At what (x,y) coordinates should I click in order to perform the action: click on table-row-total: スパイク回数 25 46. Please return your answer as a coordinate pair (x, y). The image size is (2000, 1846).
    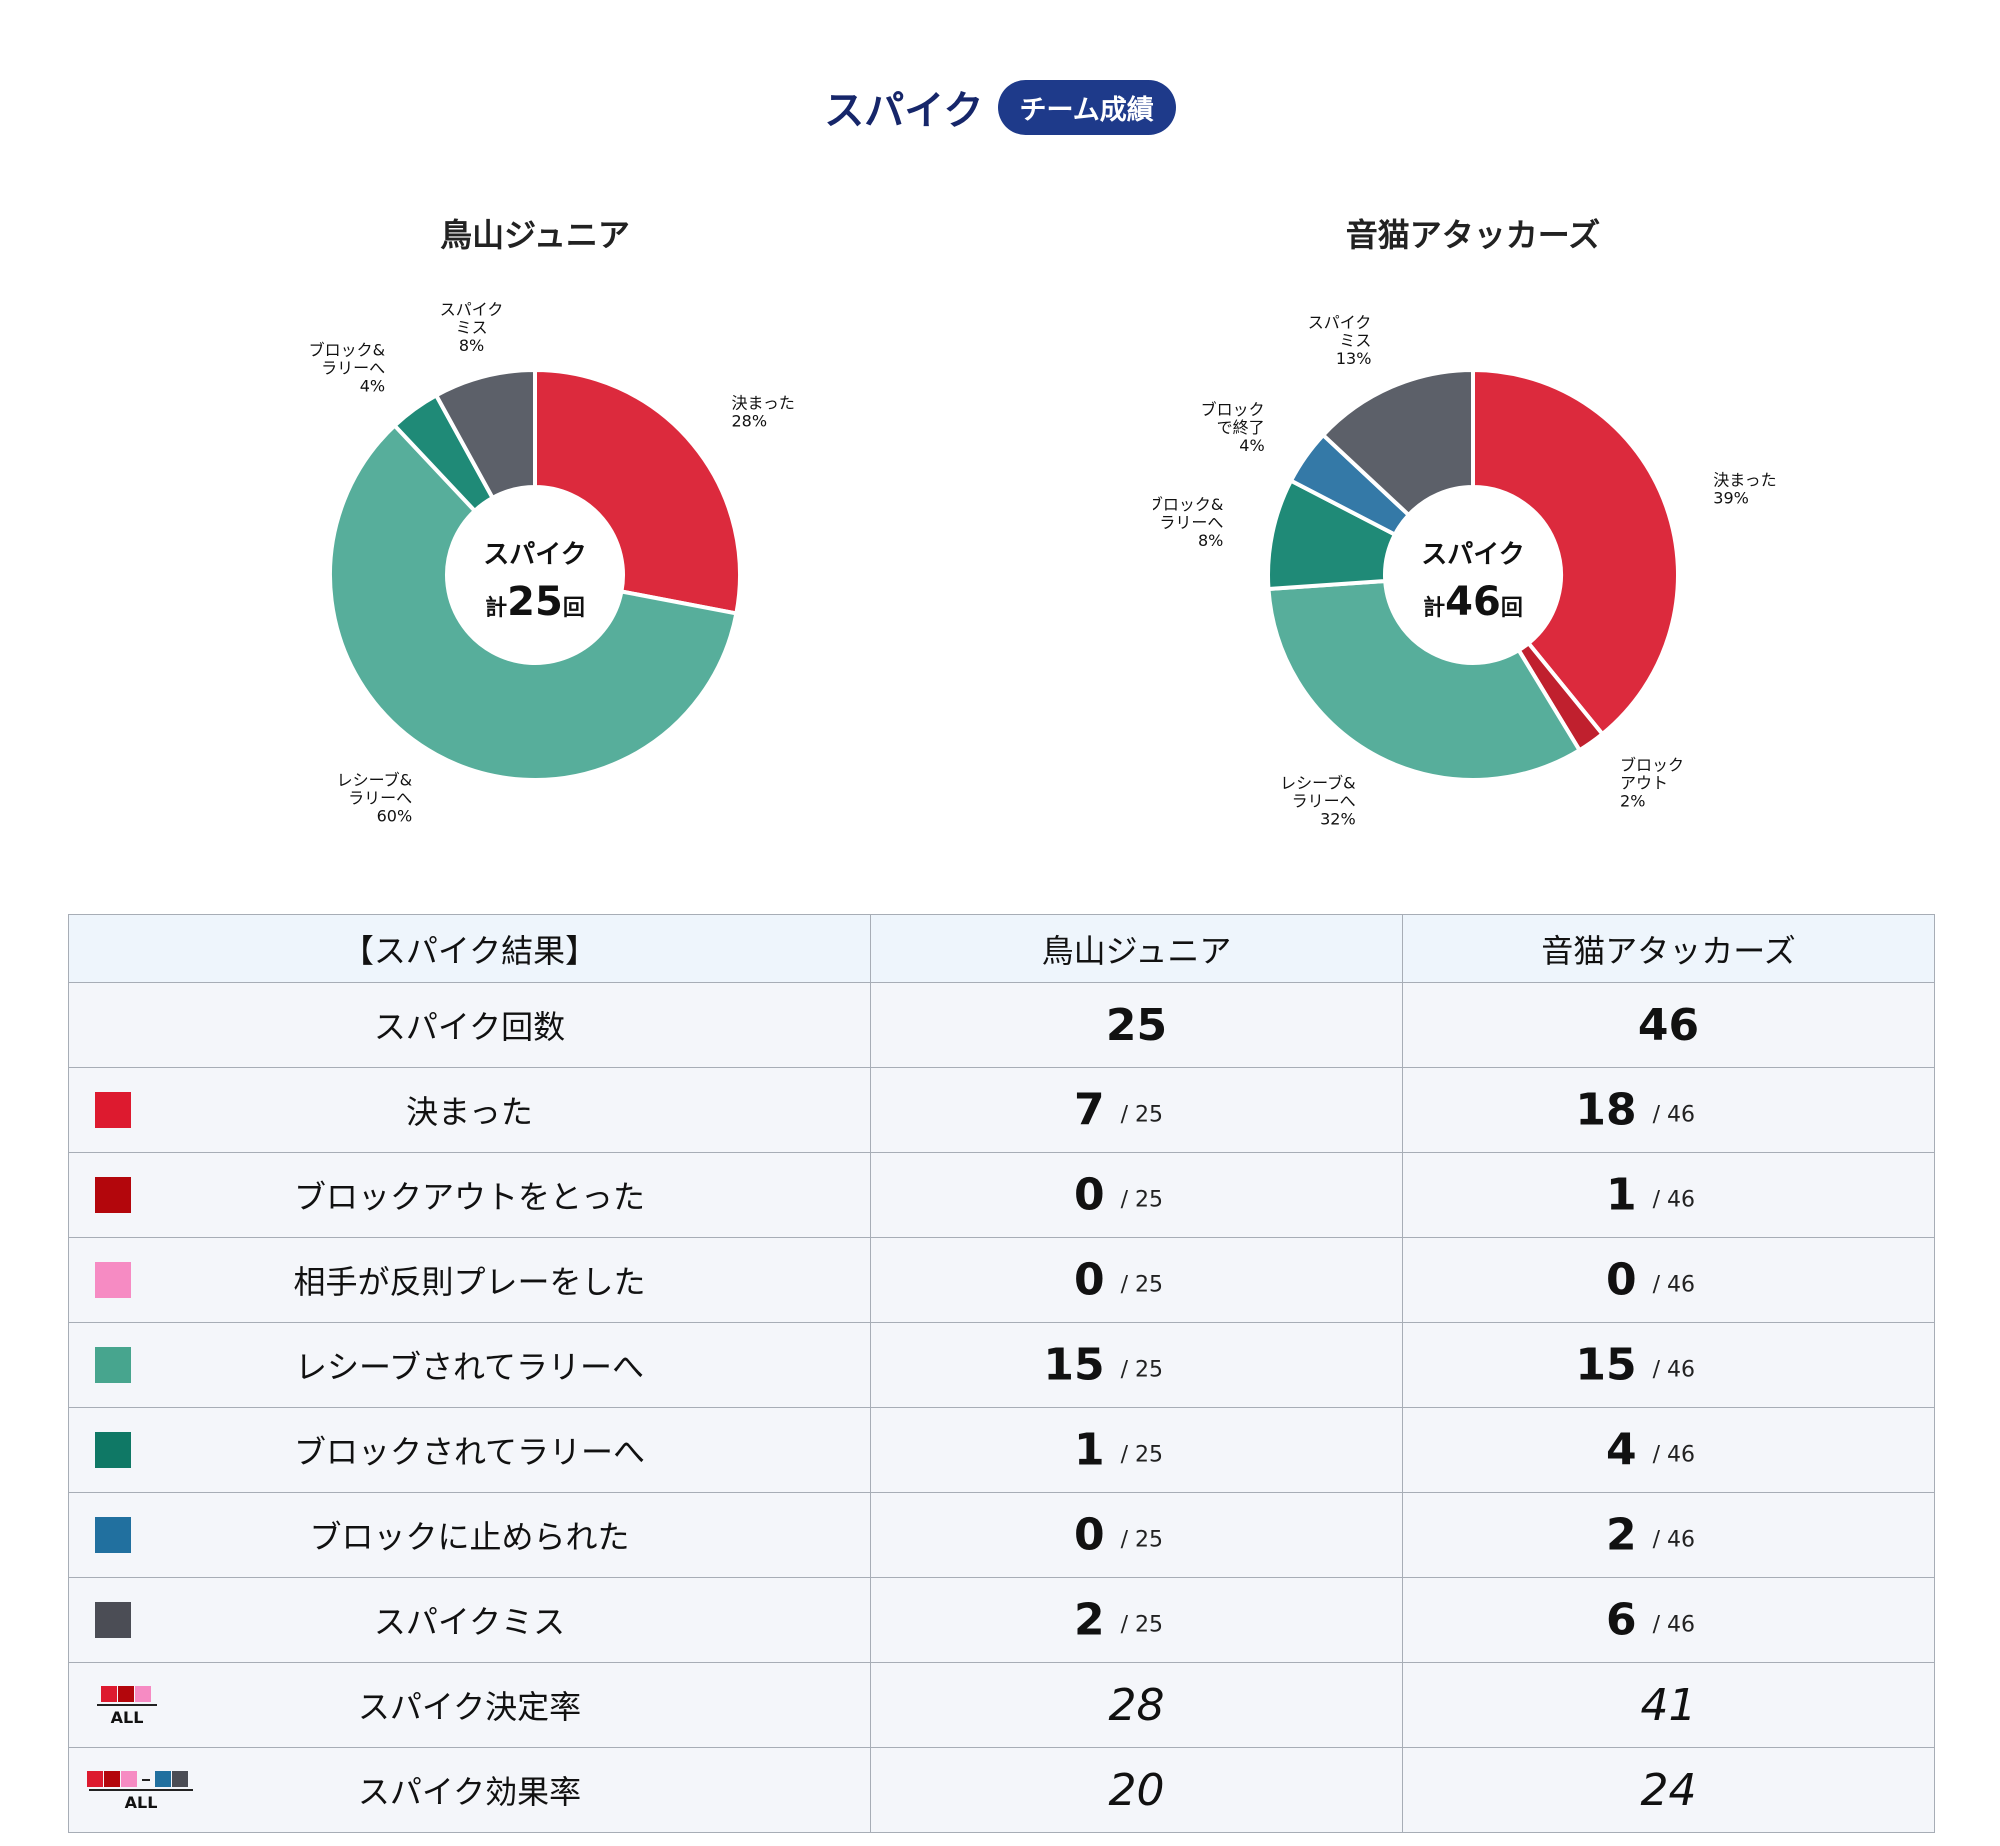
    Looking at the image, I should click on (1001, 1025).